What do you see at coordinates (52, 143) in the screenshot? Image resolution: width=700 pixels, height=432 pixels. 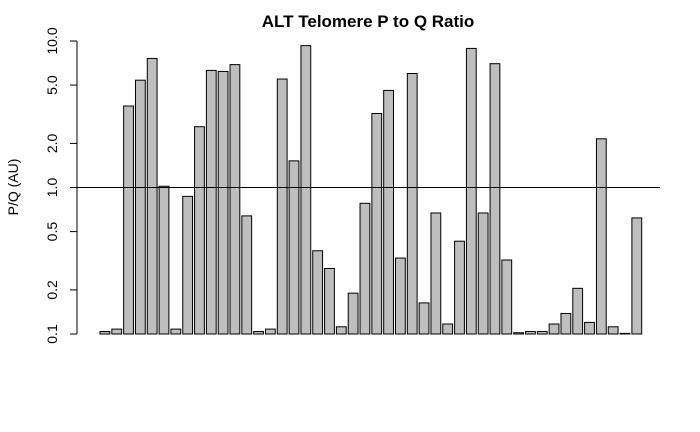 I see `y-tick-label: 2.0` at bounding box center [52, 143].